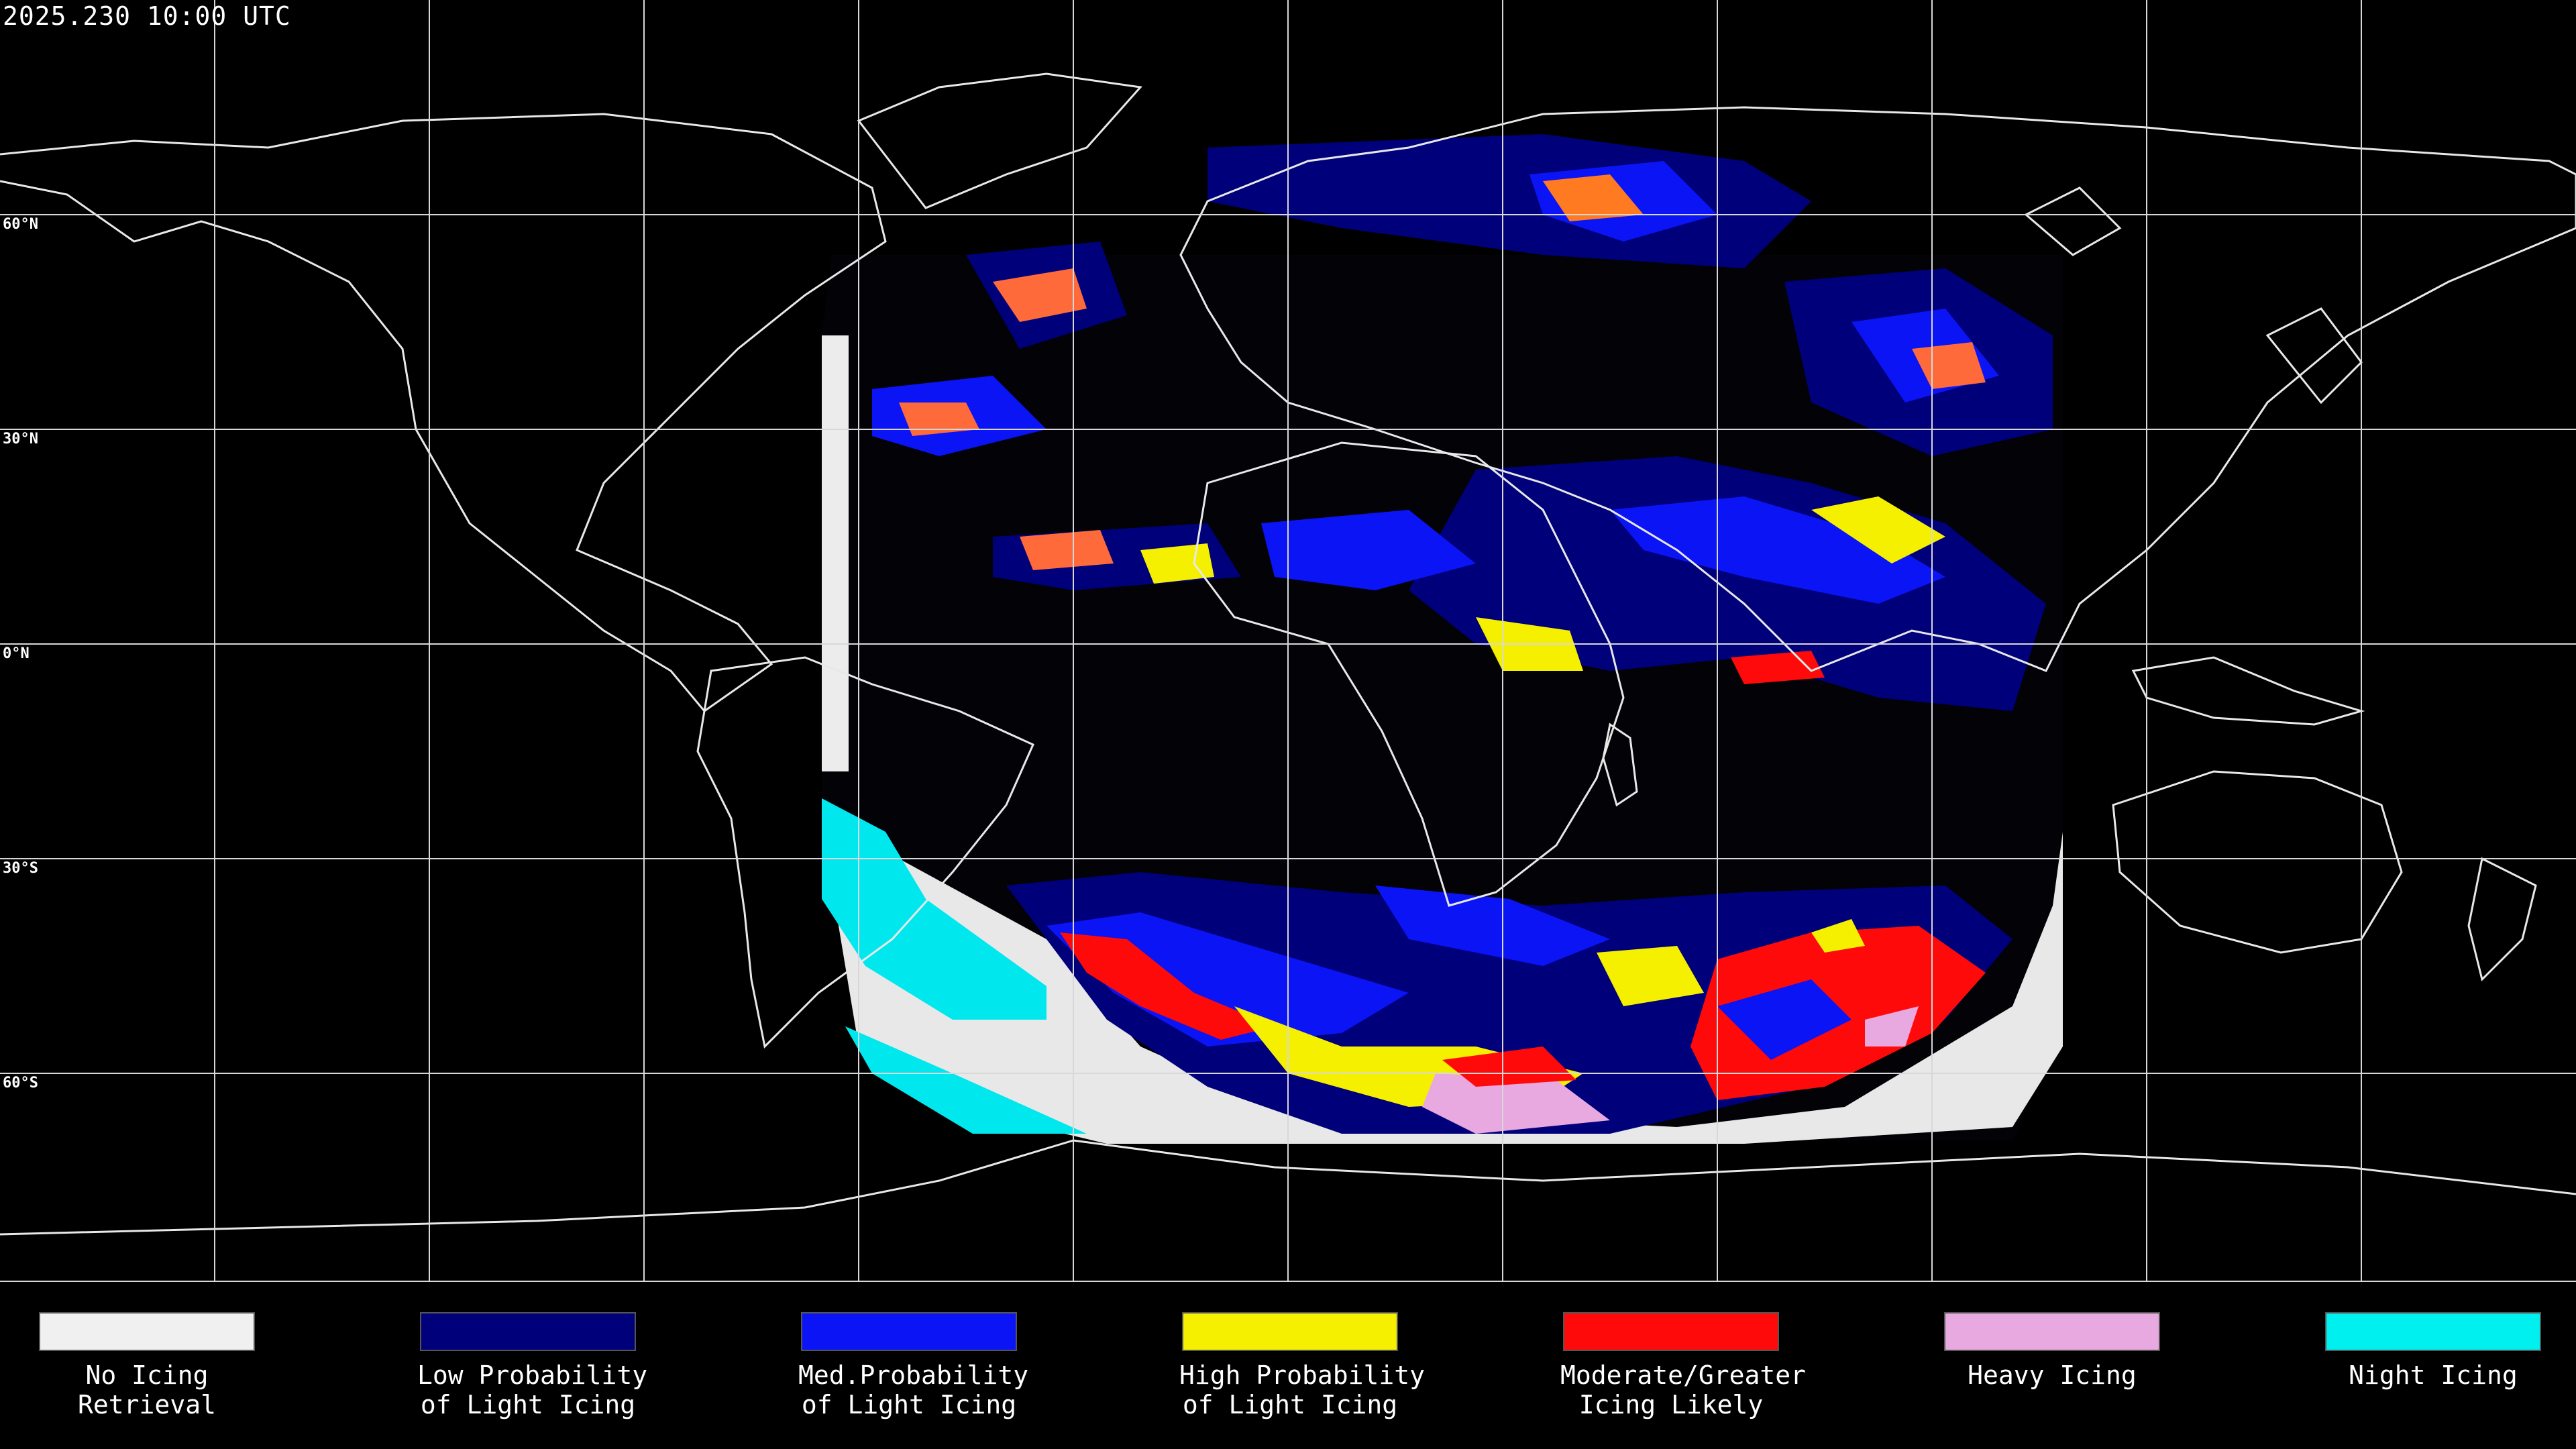 Image resolution: width=2576 pixels, height=1449 pixels. I want to click on legend-item-low-probability: Low Probability of Light Icing, so click(532, 1365).